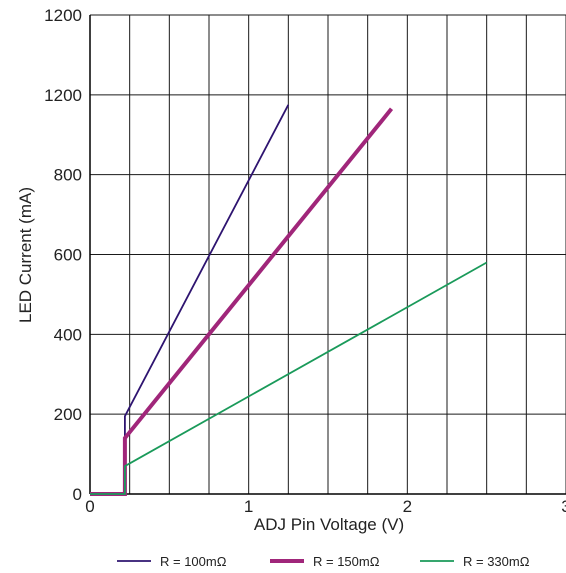 The height and width of the screenshot is (573, 566). What do you see at coordinates (563, 506) in the screenshot?
I see `x-tick-label: 3` at bounding box center [563, 506].